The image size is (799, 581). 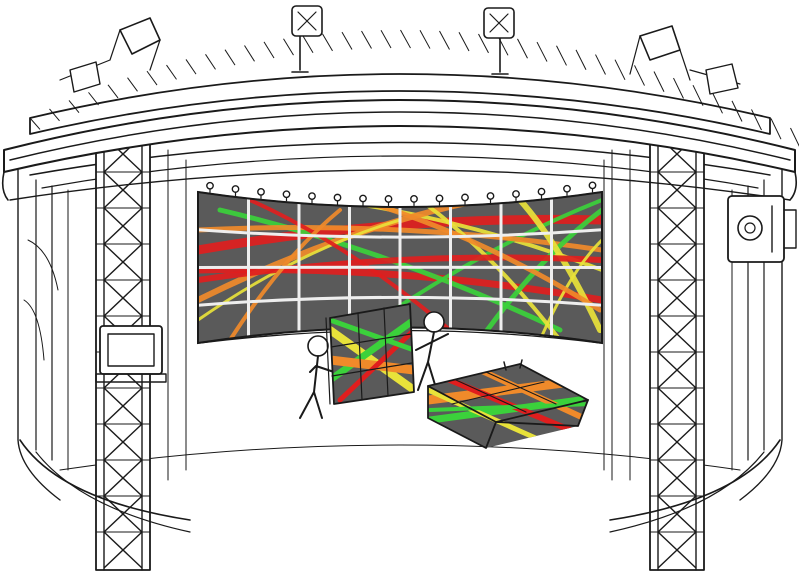 What do you see at coordinates (401, 193) in the screenshot?
I see `tracking-camera-row` at bounding box center [401, 193].